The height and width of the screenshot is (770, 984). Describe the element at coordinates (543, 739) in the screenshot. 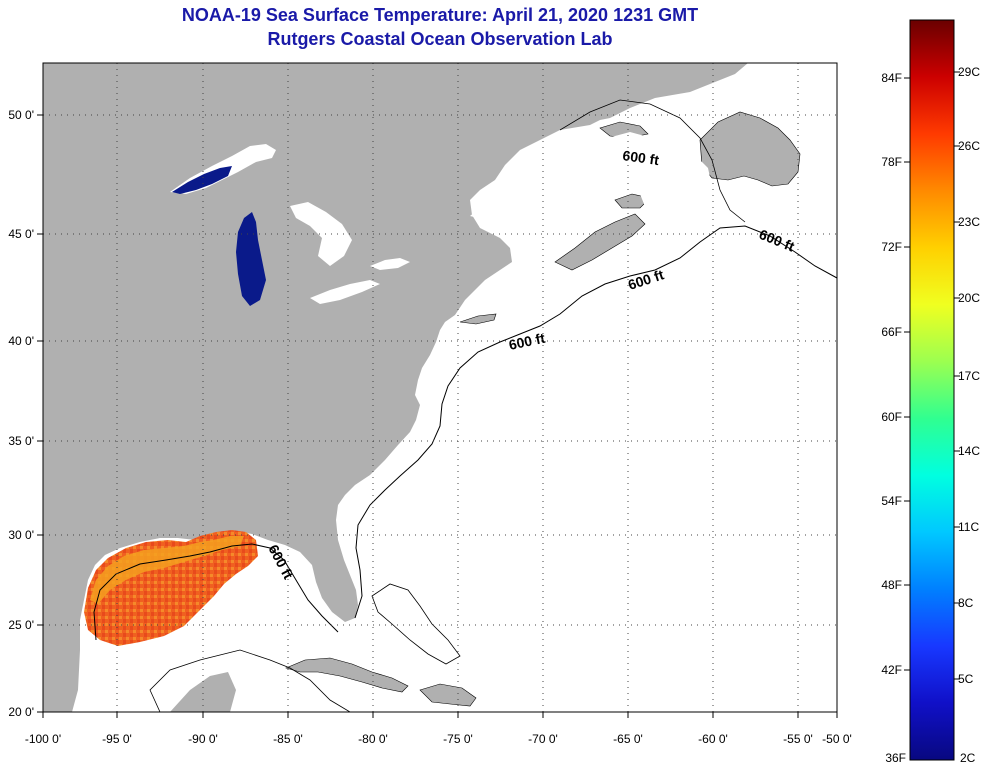

I see `lon-tick-label: -70 0'` at that location.